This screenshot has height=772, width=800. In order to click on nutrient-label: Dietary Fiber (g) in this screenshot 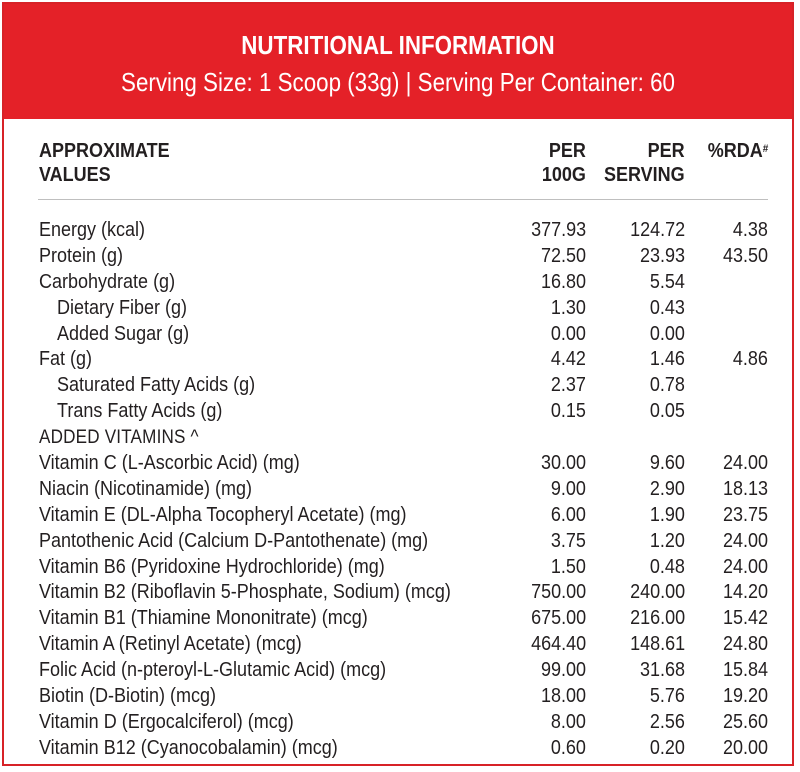, I will do `click(122, 307)`.